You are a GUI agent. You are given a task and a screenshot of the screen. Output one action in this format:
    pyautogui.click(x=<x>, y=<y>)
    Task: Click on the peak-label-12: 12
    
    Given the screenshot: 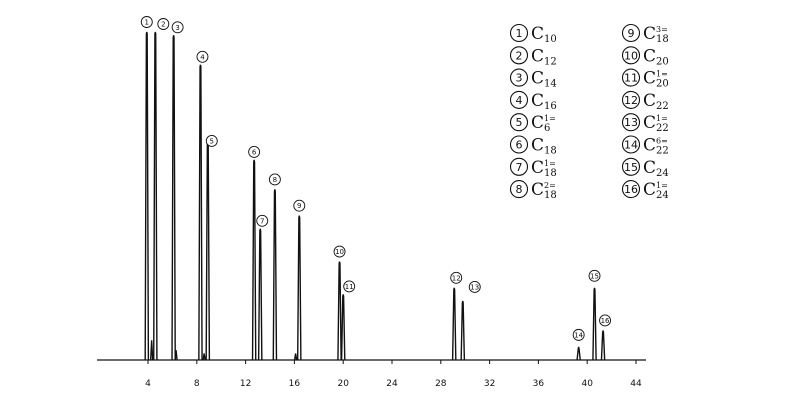 What is the action you would take?
    pyautogui.click(x=456, y=277)
    